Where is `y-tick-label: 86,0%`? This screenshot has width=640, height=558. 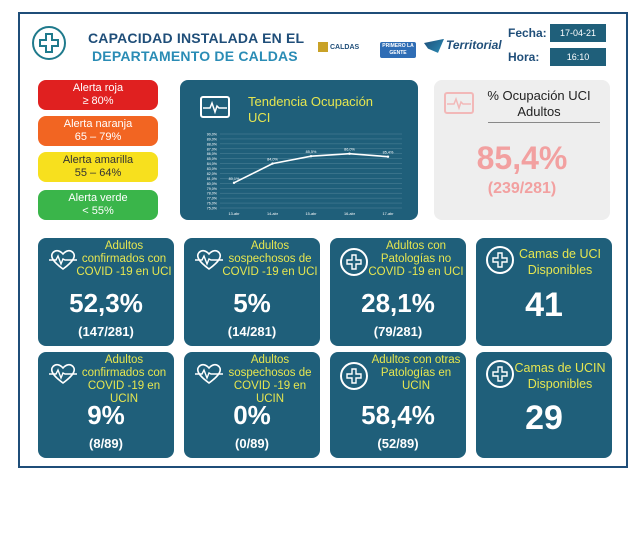 y-tick-label: 86,0% is located at coordinates (212, 154).